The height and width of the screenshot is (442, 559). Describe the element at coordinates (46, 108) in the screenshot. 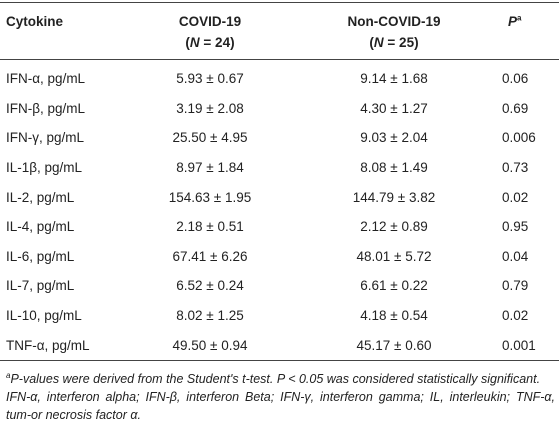

I see `table-cell: IFN-β, pg/mL` at that location.